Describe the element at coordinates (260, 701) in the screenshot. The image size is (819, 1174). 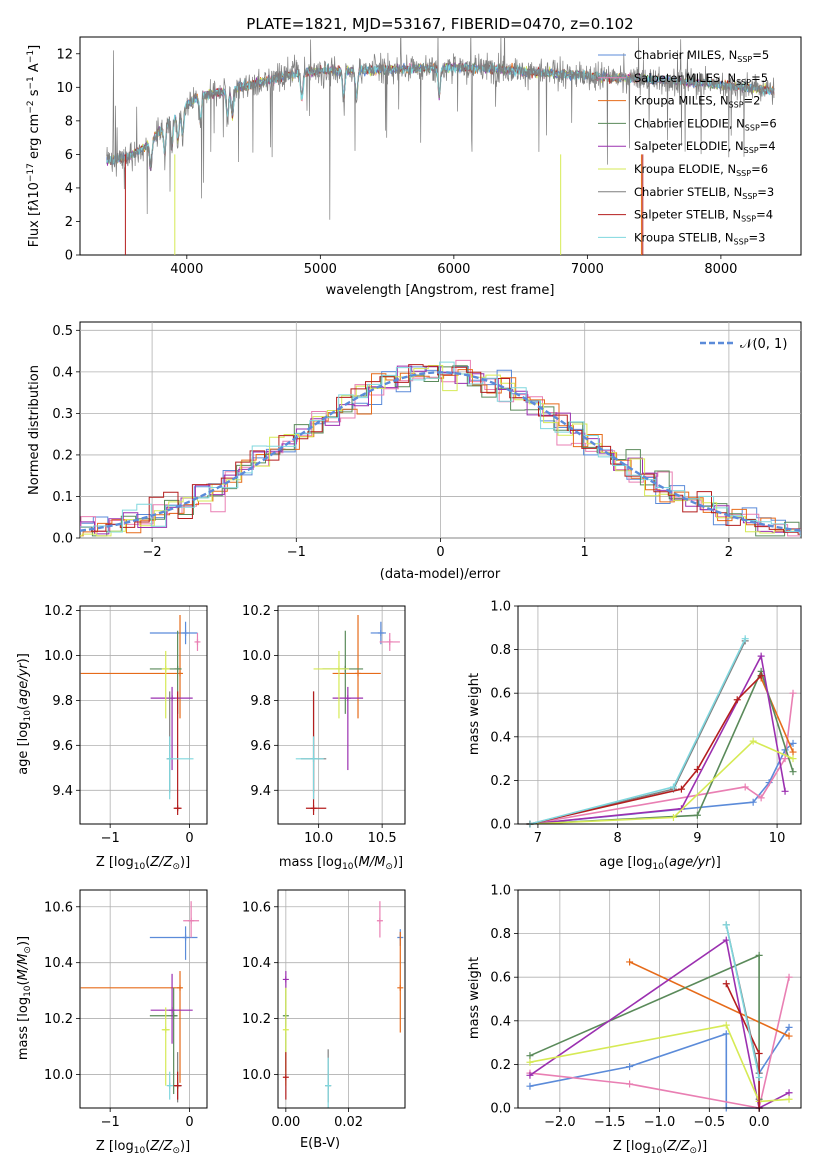
I see `y-tick-label: 9.8` at that location.